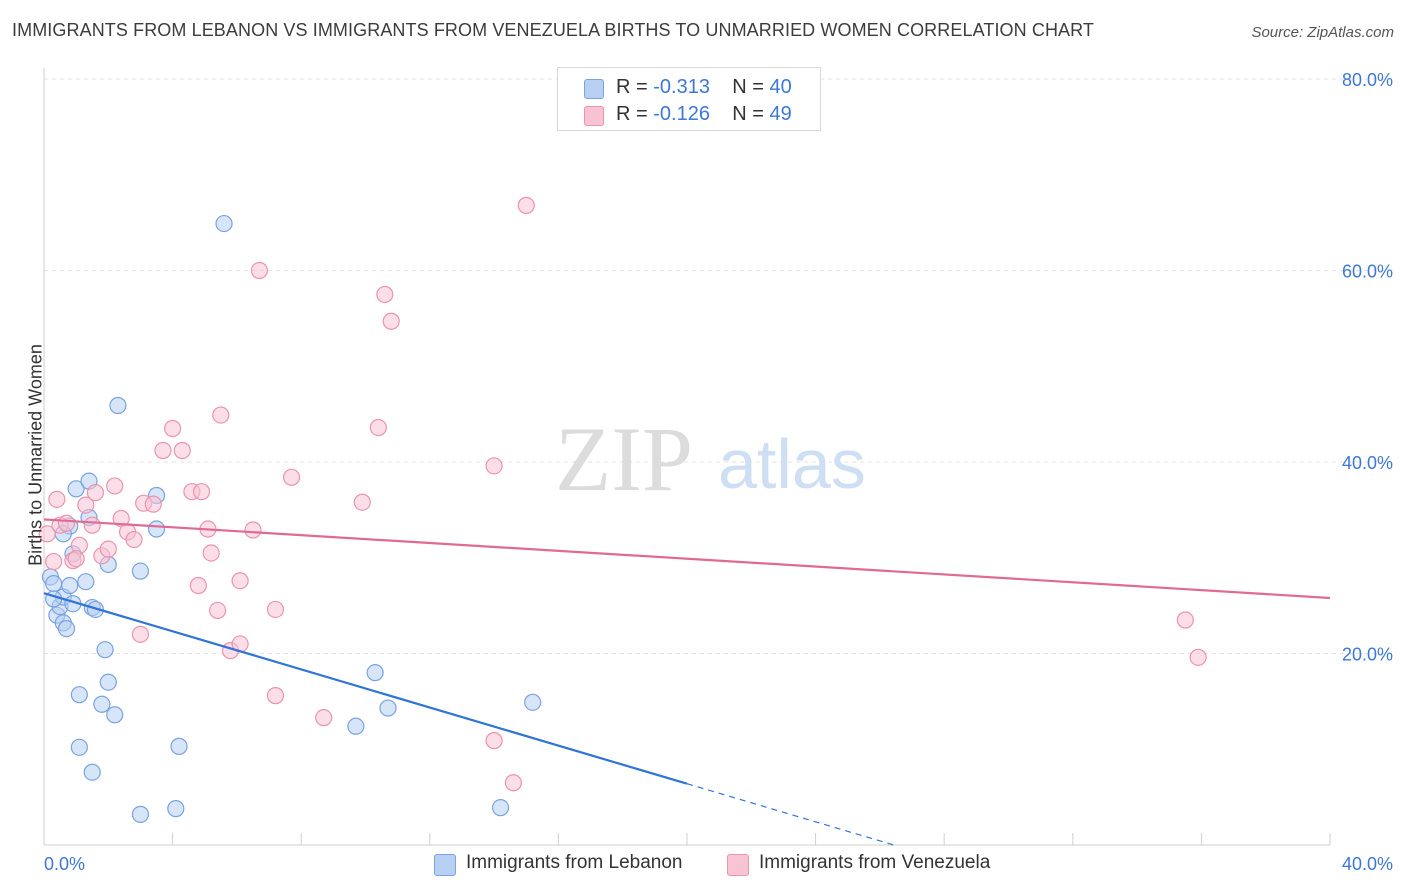  What do you see at coordinates (1367, 655) in the screenshot?
I see `y-tick-label: 20.0%` at bounding box center [1367, 655].